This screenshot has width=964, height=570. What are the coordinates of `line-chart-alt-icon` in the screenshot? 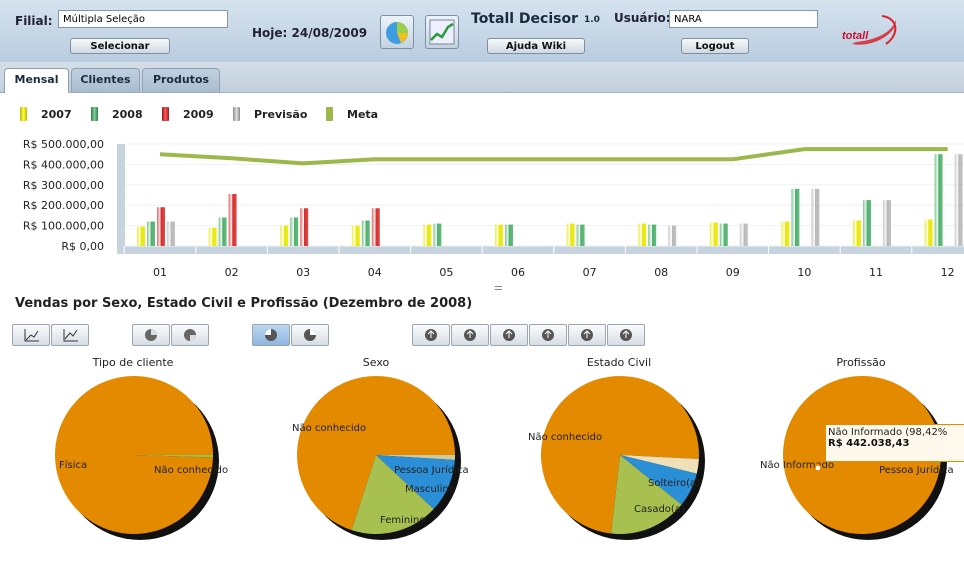 It's located at (70, 335).